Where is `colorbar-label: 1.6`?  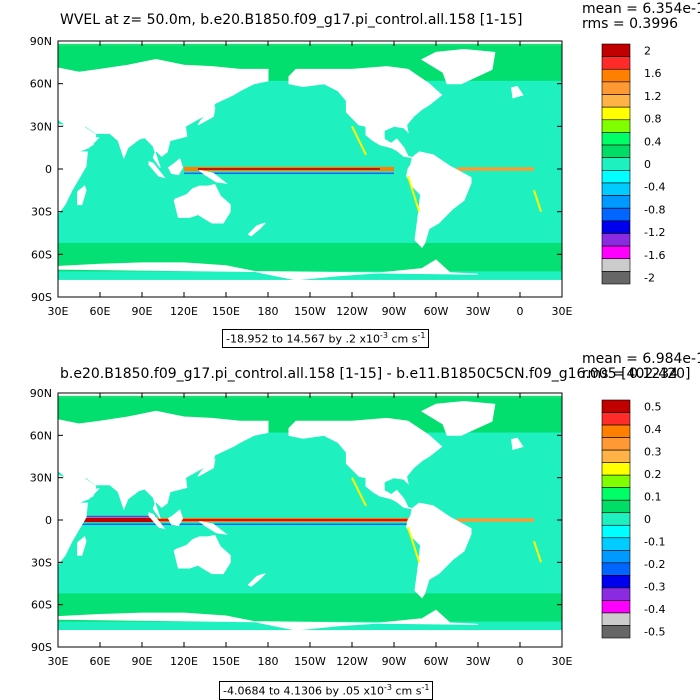
colorbar-label: 1.6 is located at coordinates (653, 73).